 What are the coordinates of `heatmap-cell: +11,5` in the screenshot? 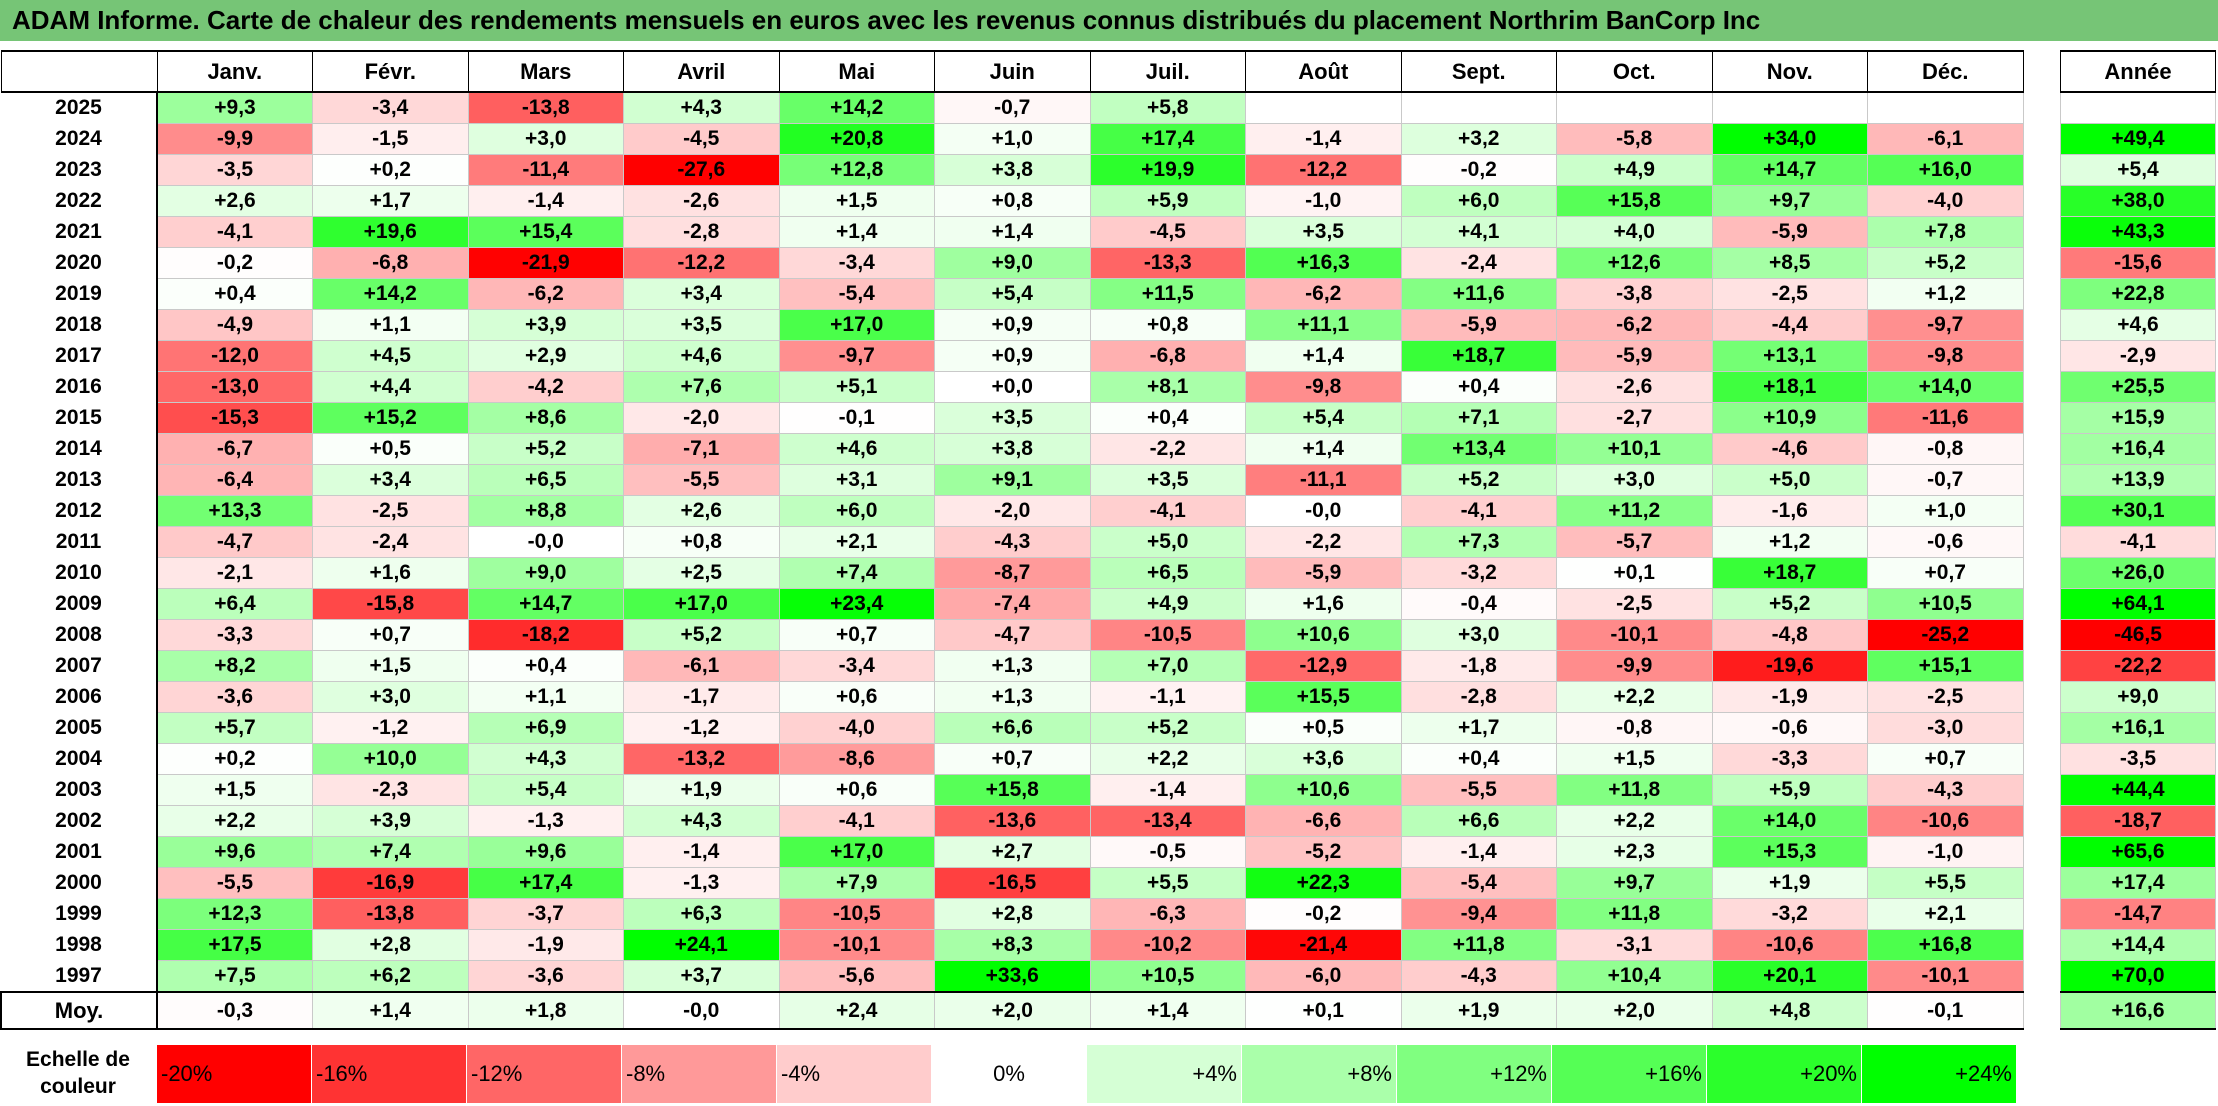 It's located at (1167, 294).